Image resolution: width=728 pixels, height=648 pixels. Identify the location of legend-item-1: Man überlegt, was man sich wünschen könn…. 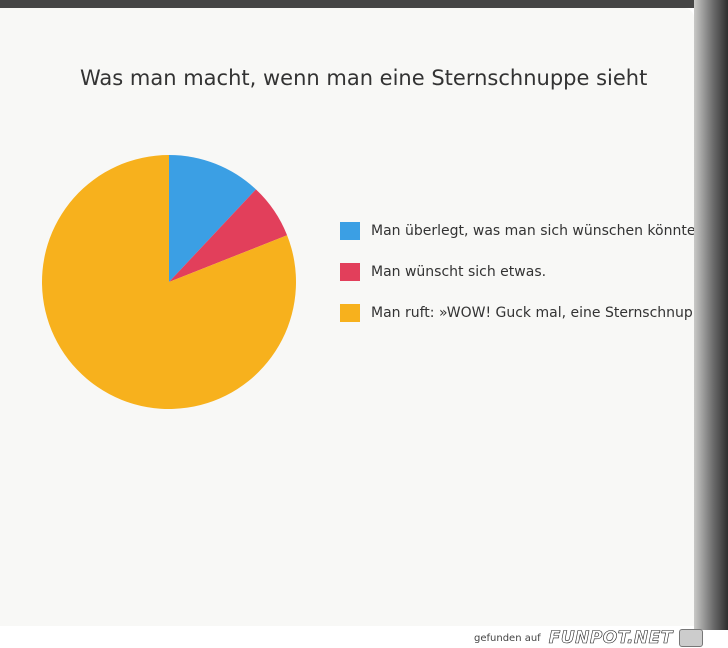
(517, 231).